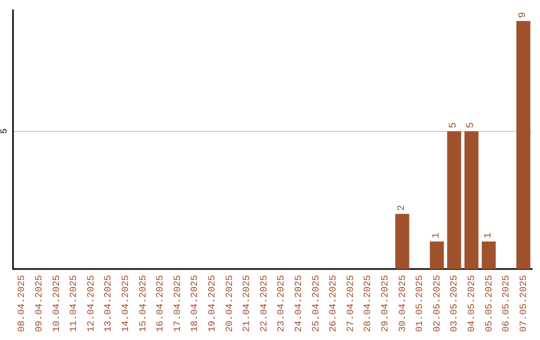 The width and height of the screenshot is (540, 340). Describe the element at coordinates (368, 303) in the screenshot. I see `x-tick-label: 28.04.2025` at that location.